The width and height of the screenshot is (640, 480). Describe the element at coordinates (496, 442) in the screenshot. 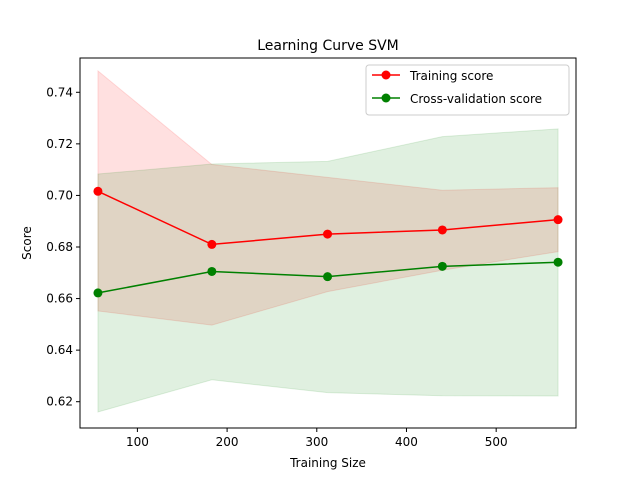

I see `x-tick-label-4: 500` at that location.